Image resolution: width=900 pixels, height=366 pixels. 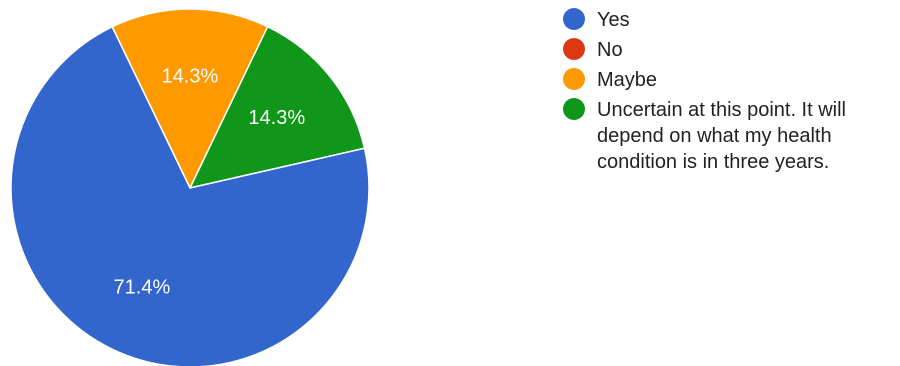 I want to click on slice-label-yes: 71.4%, so click(x=142, y=287).